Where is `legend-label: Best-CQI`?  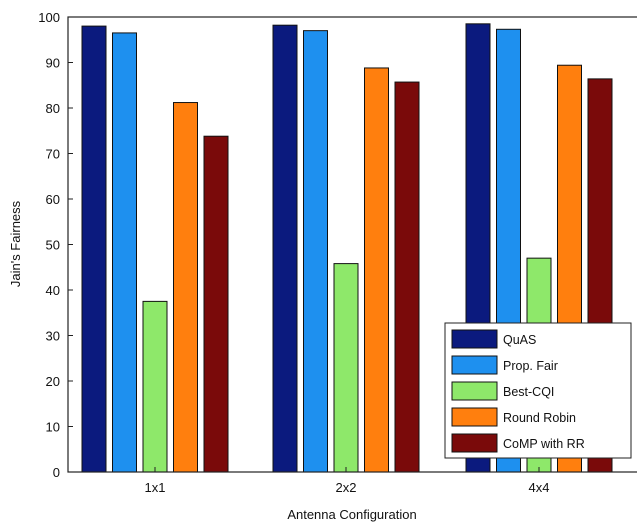
legend-label: Best-CQI is located at coordinates (528, 392).